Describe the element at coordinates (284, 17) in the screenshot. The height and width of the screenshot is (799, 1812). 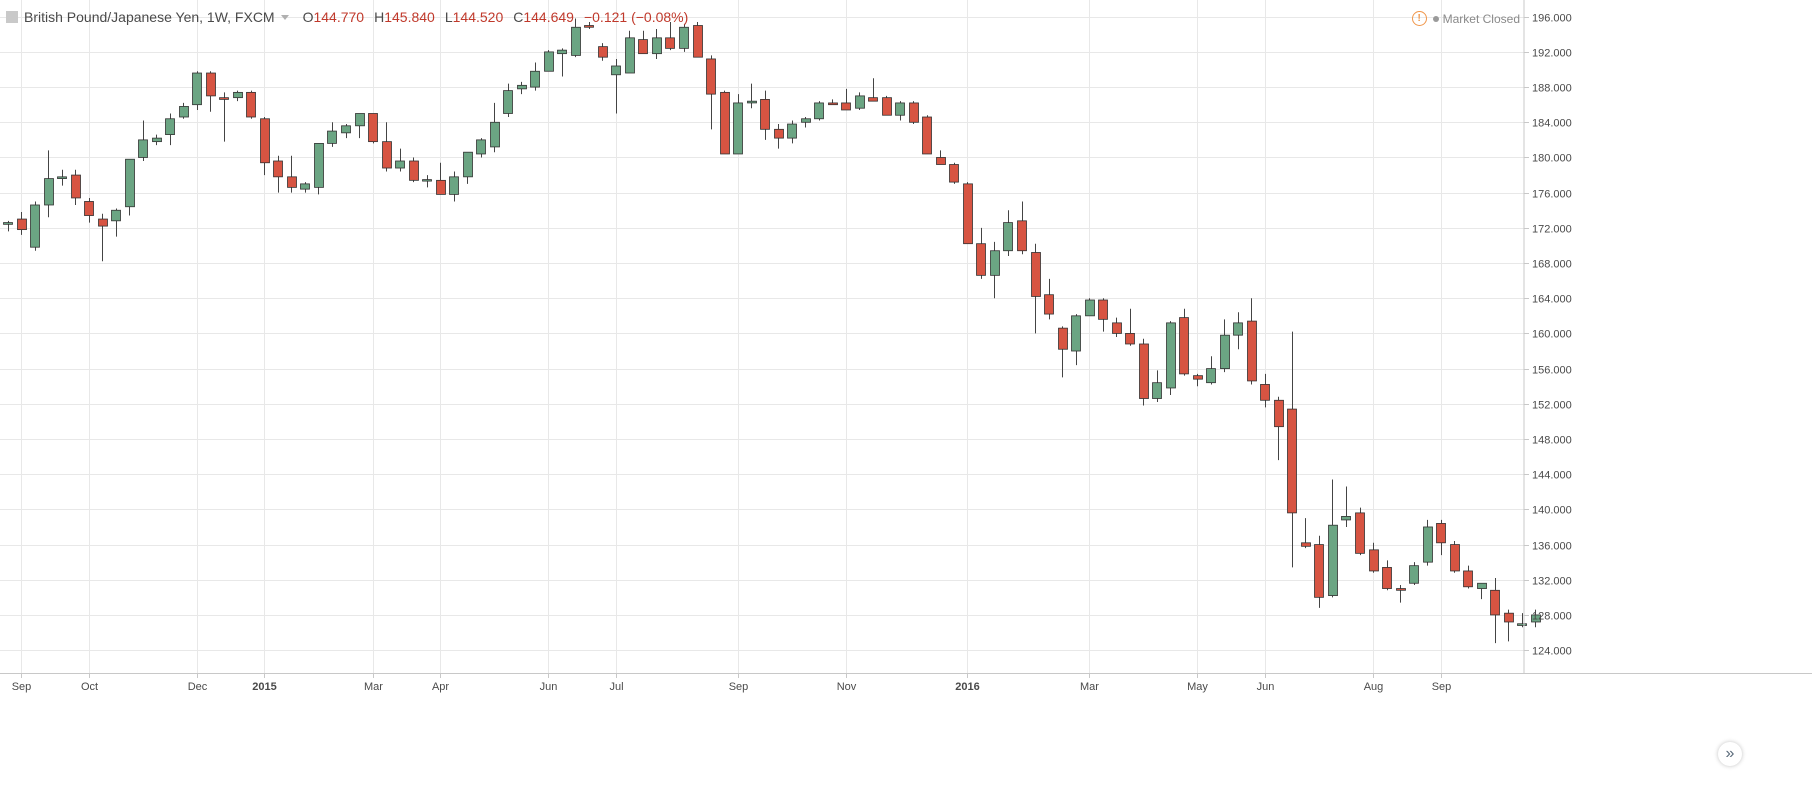
I see `caret-down-icon` at that location.